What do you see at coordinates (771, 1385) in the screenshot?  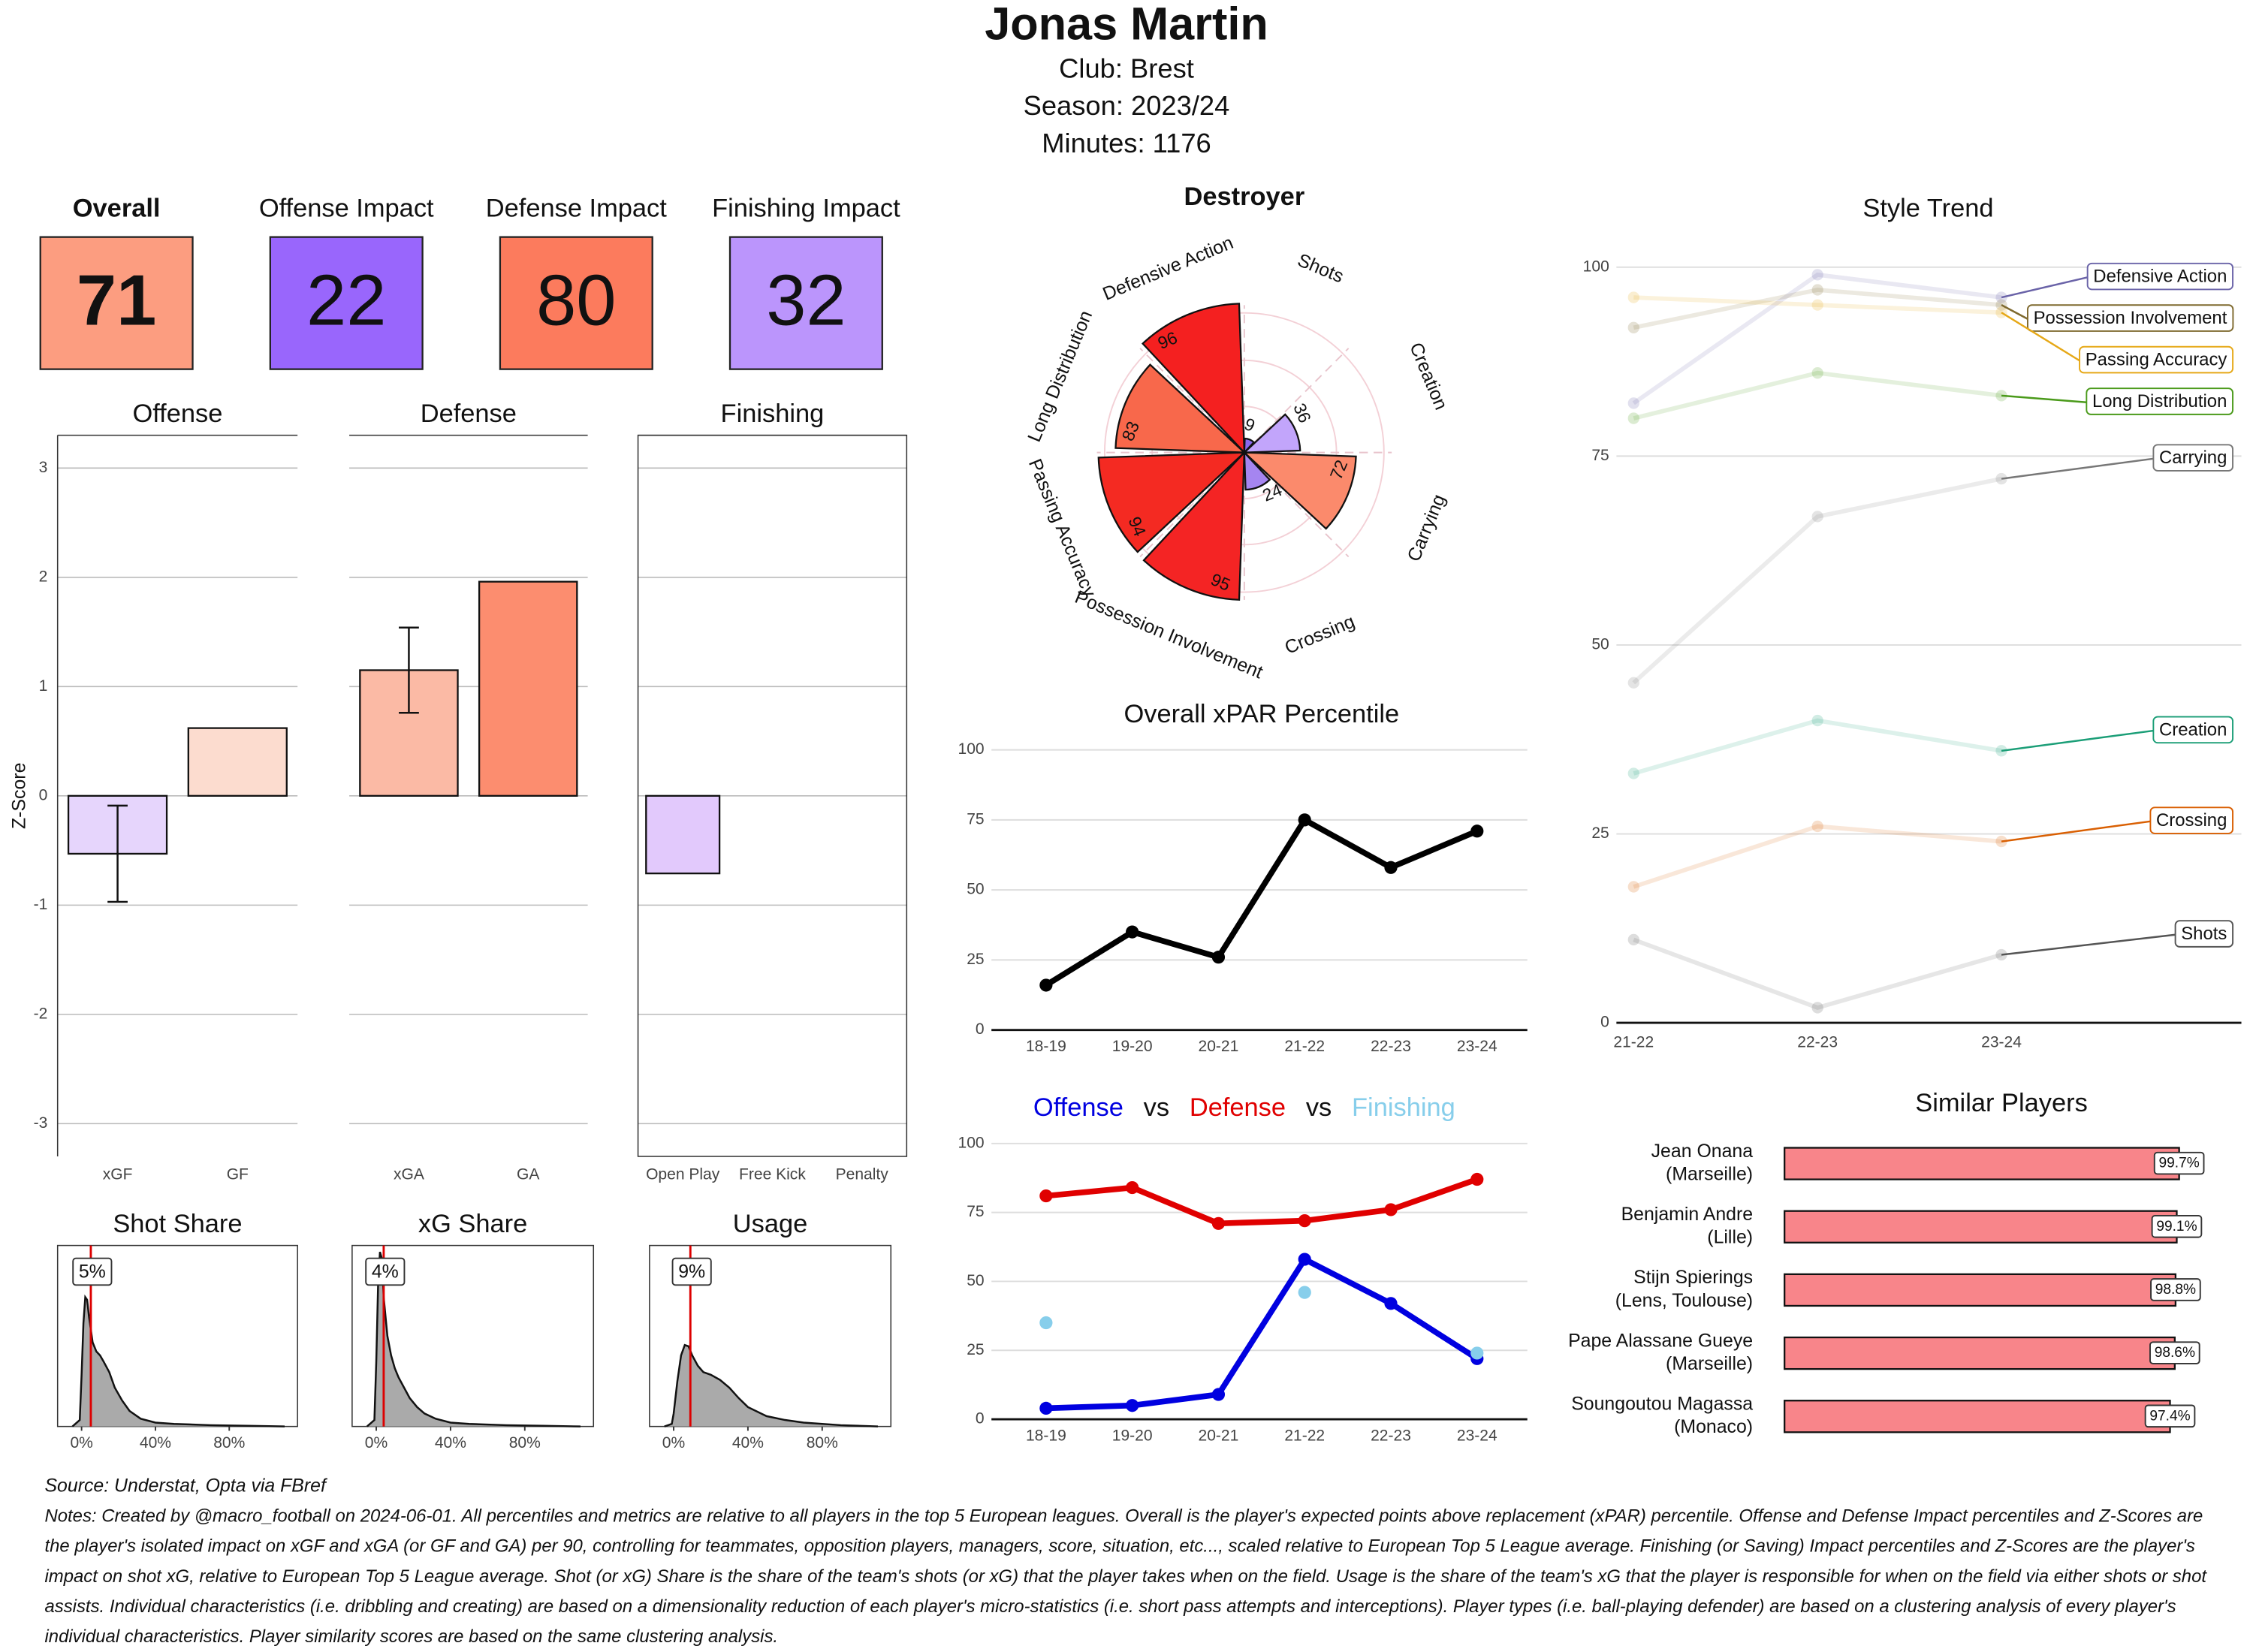 I see `density-line` at bounding box center [771, 1385].